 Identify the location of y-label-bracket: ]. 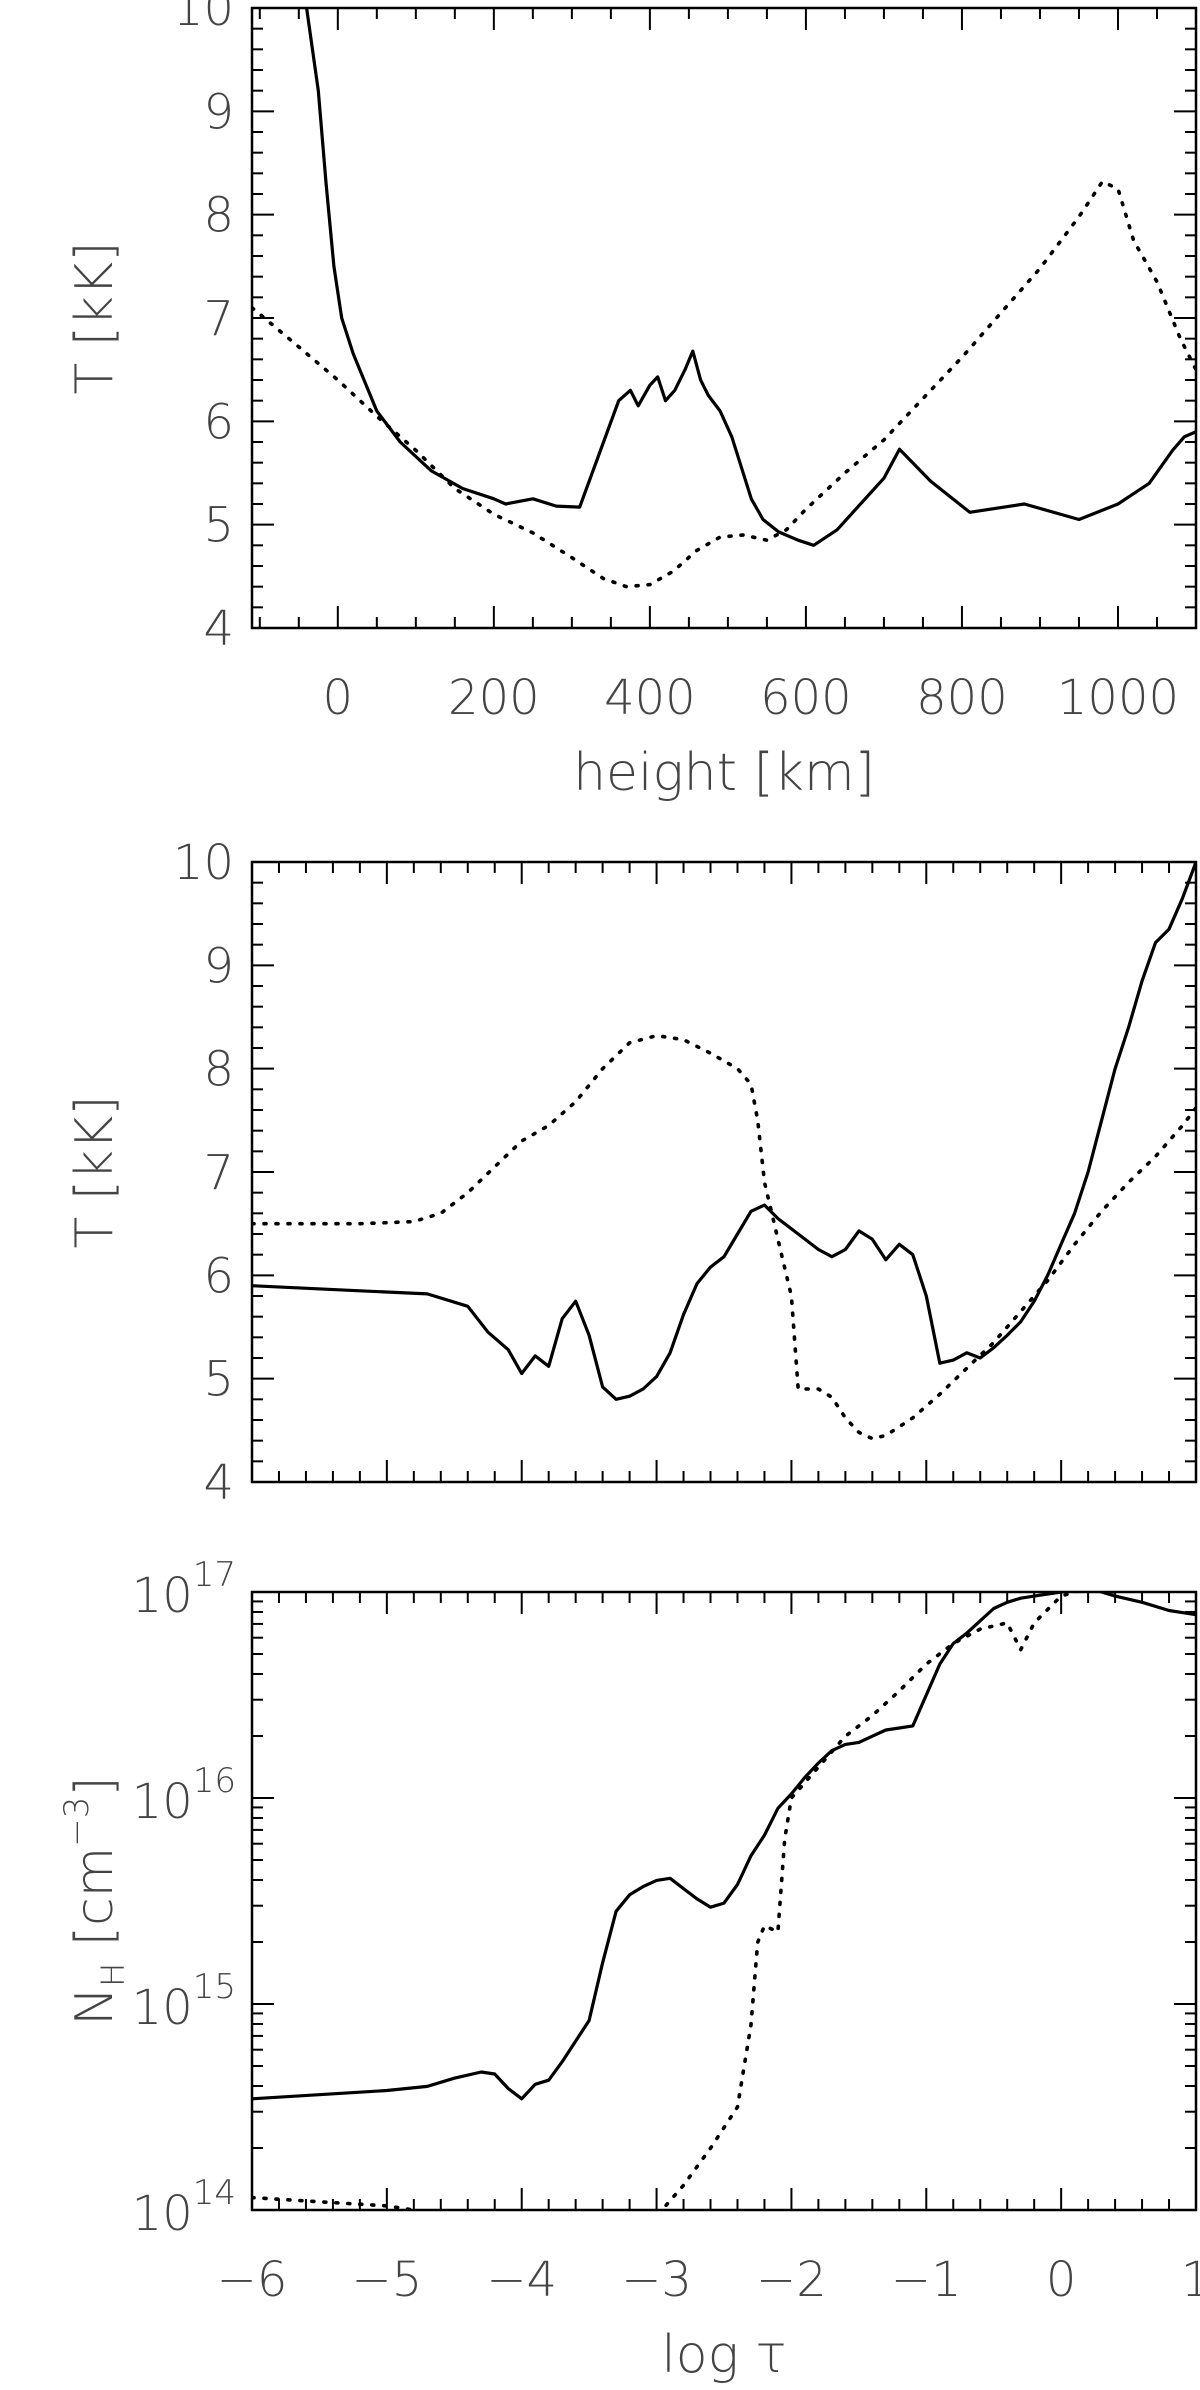
(95, 1786).